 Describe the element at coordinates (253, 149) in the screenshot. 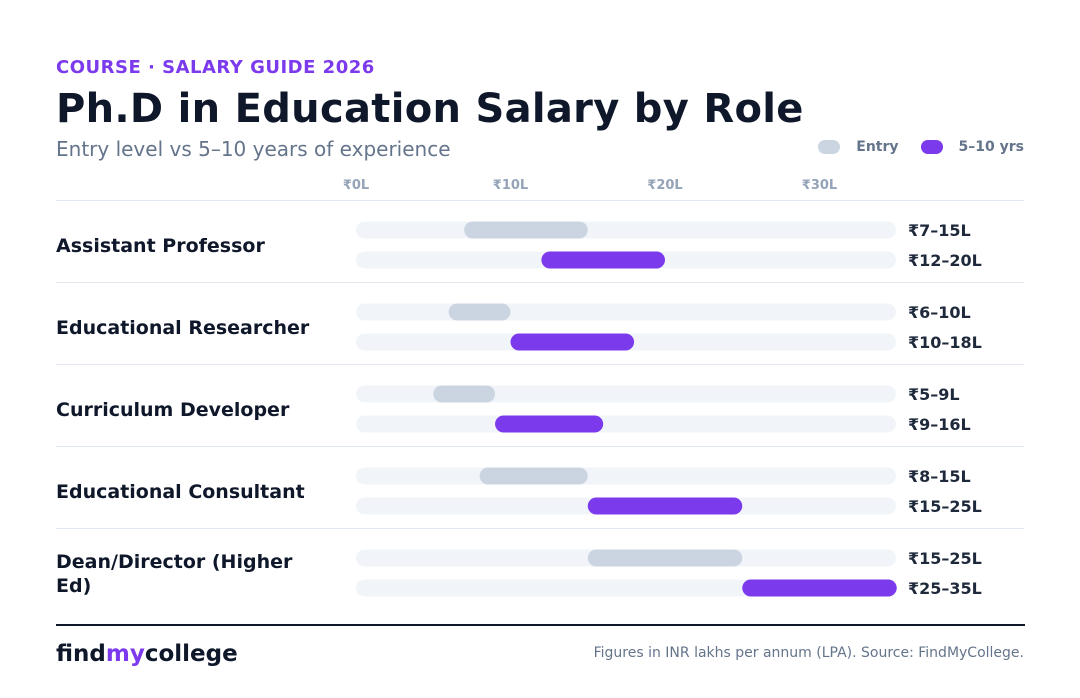

I see `chart-subtitle: Entry level vs 5–10 years of experience` at that location.